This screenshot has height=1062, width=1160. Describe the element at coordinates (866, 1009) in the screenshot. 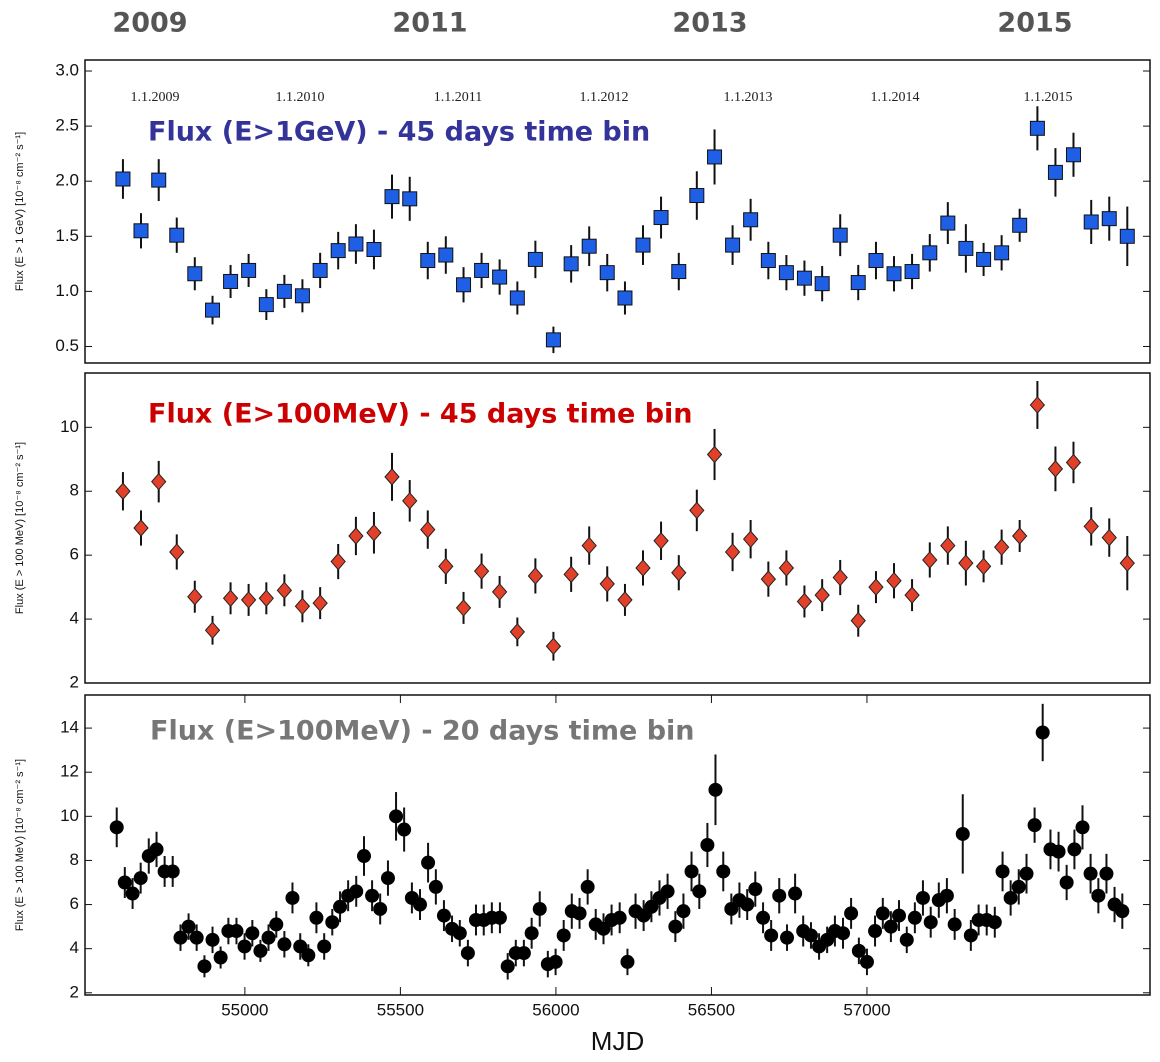

I see `x-tick-label: 57000` at that location.